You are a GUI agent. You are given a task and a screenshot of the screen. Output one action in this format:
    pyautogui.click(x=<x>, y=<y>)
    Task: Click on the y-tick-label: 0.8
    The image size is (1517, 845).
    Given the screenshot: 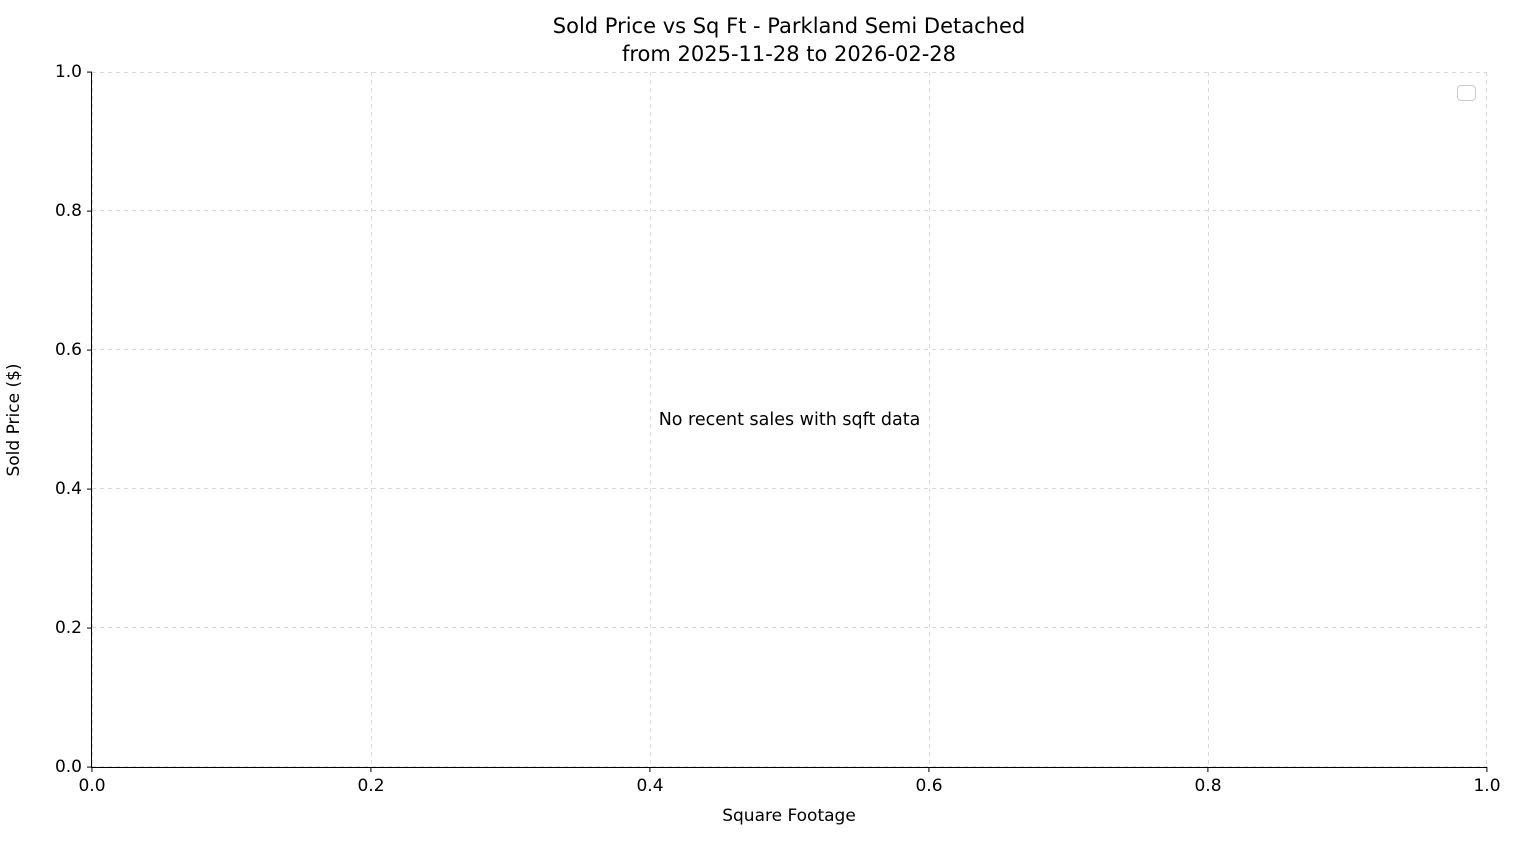 What is the action you would take?
    pyautogui.click(x=68, y=211)
    